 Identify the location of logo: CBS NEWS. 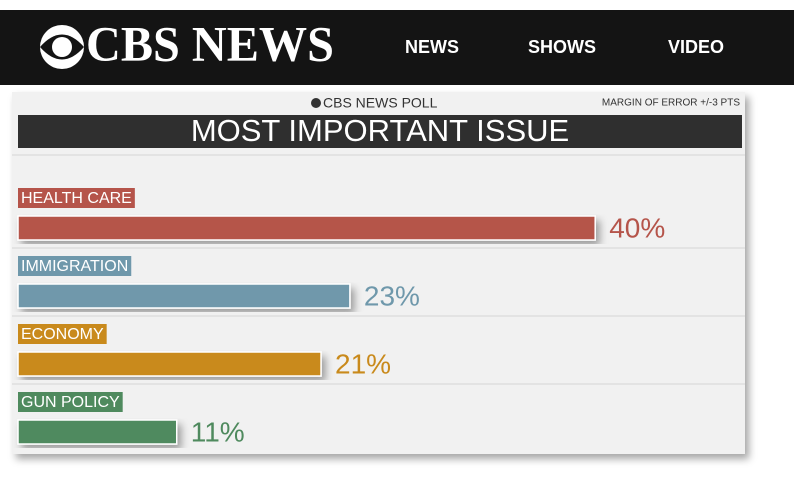
(210, 43).